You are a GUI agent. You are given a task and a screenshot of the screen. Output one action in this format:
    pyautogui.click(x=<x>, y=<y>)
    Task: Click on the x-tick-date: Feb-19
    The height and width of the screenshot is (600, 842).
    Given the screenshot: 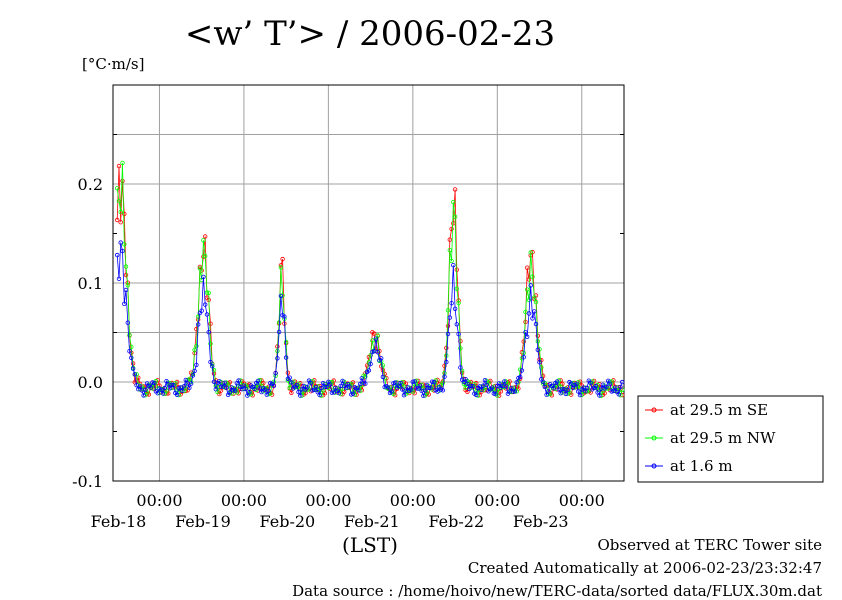 What is the action you would take?
    pyautogui.click(x=203, y=521)
    